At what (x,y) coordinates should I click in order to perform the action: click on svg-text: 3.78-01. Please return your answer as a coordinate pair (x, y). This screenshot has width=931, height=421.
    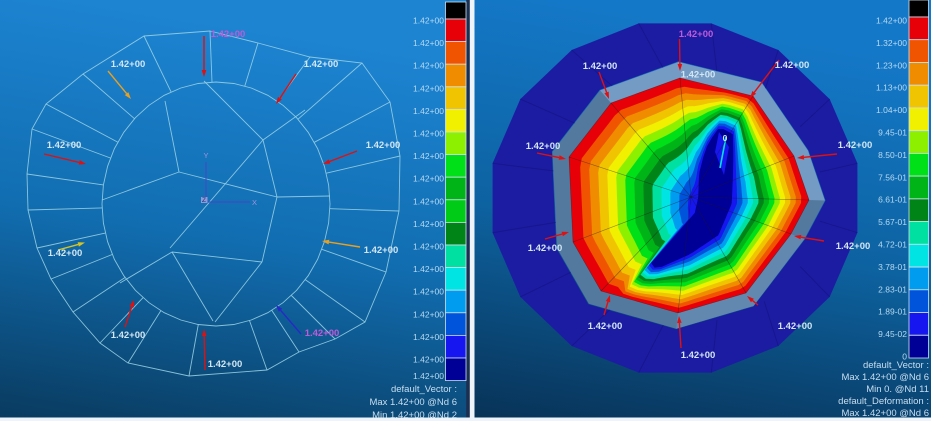
    Looking at the image, I should click on (892, 267).